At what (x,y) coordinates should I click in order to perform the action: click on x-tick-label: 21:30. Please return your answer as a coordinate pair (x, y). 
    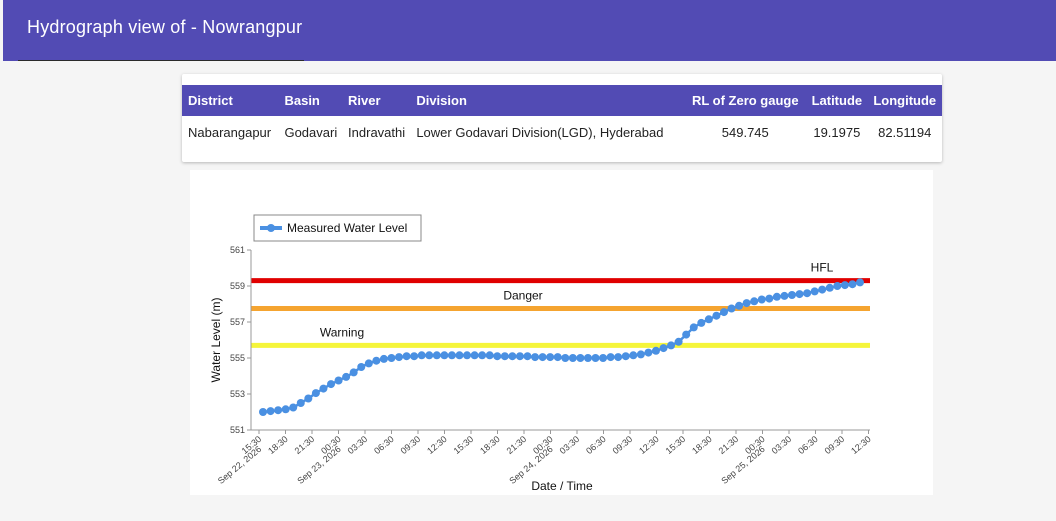
    Looking at the image, I should click on (517, 445).